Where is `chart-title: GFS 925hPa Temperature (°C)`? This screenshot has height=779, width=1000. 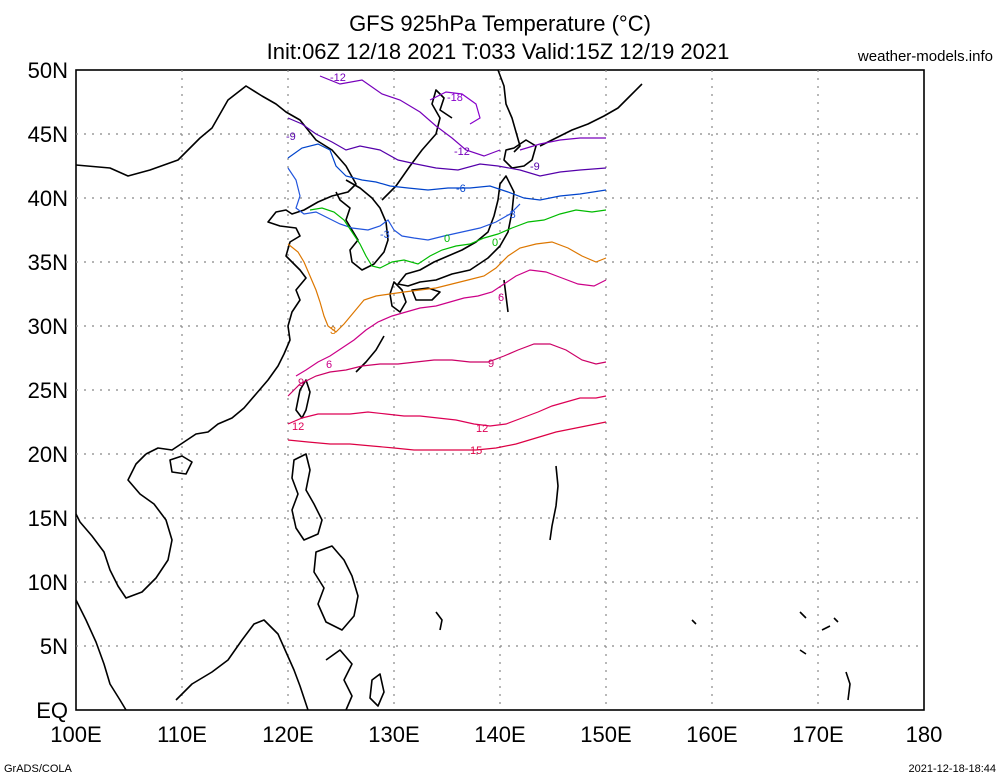 chart-title: GFS 925hPa Temperature (°C) is located at coordinates (500, 23).